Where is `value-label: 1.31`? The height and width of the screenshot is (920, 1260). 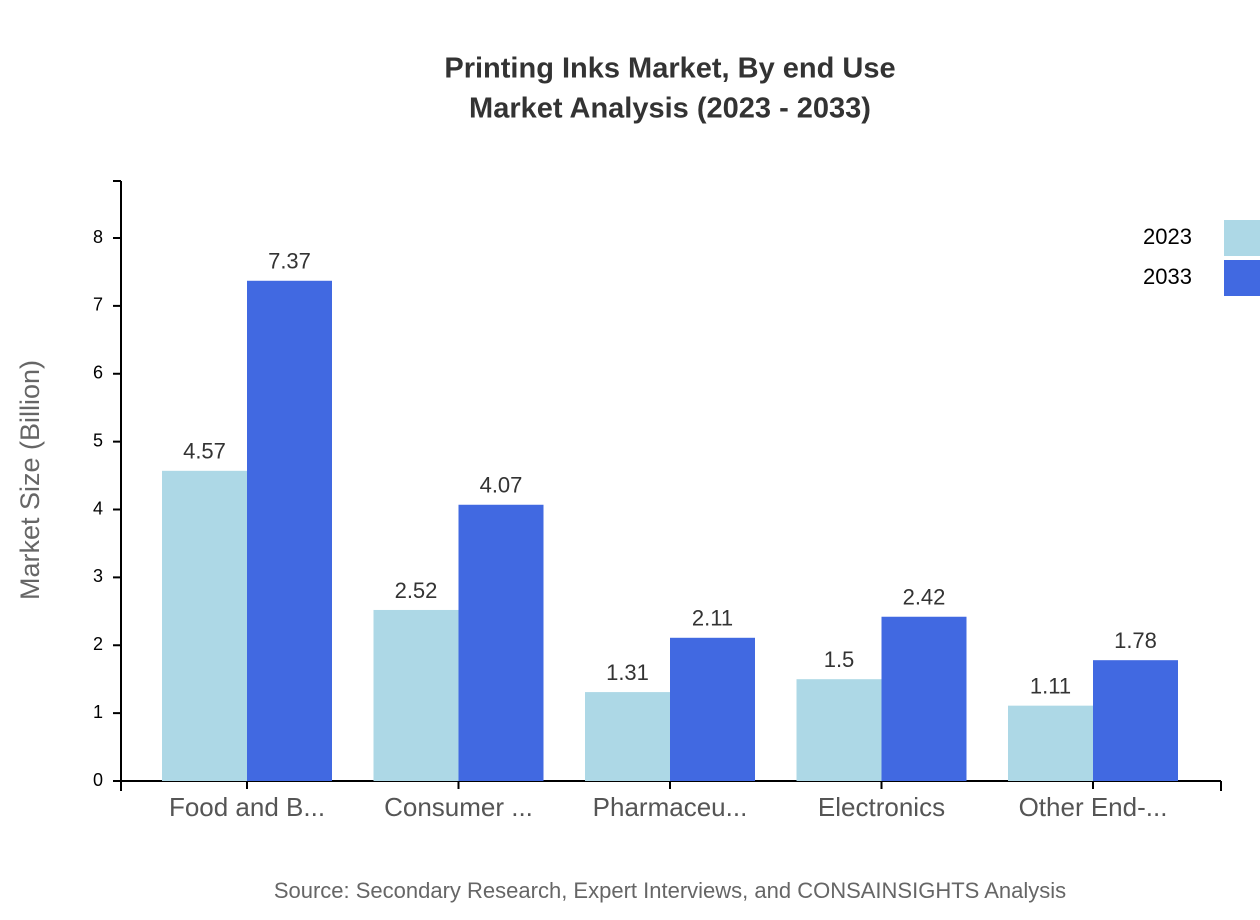 value-label: 1.31 is located at coordinates (627, 672).